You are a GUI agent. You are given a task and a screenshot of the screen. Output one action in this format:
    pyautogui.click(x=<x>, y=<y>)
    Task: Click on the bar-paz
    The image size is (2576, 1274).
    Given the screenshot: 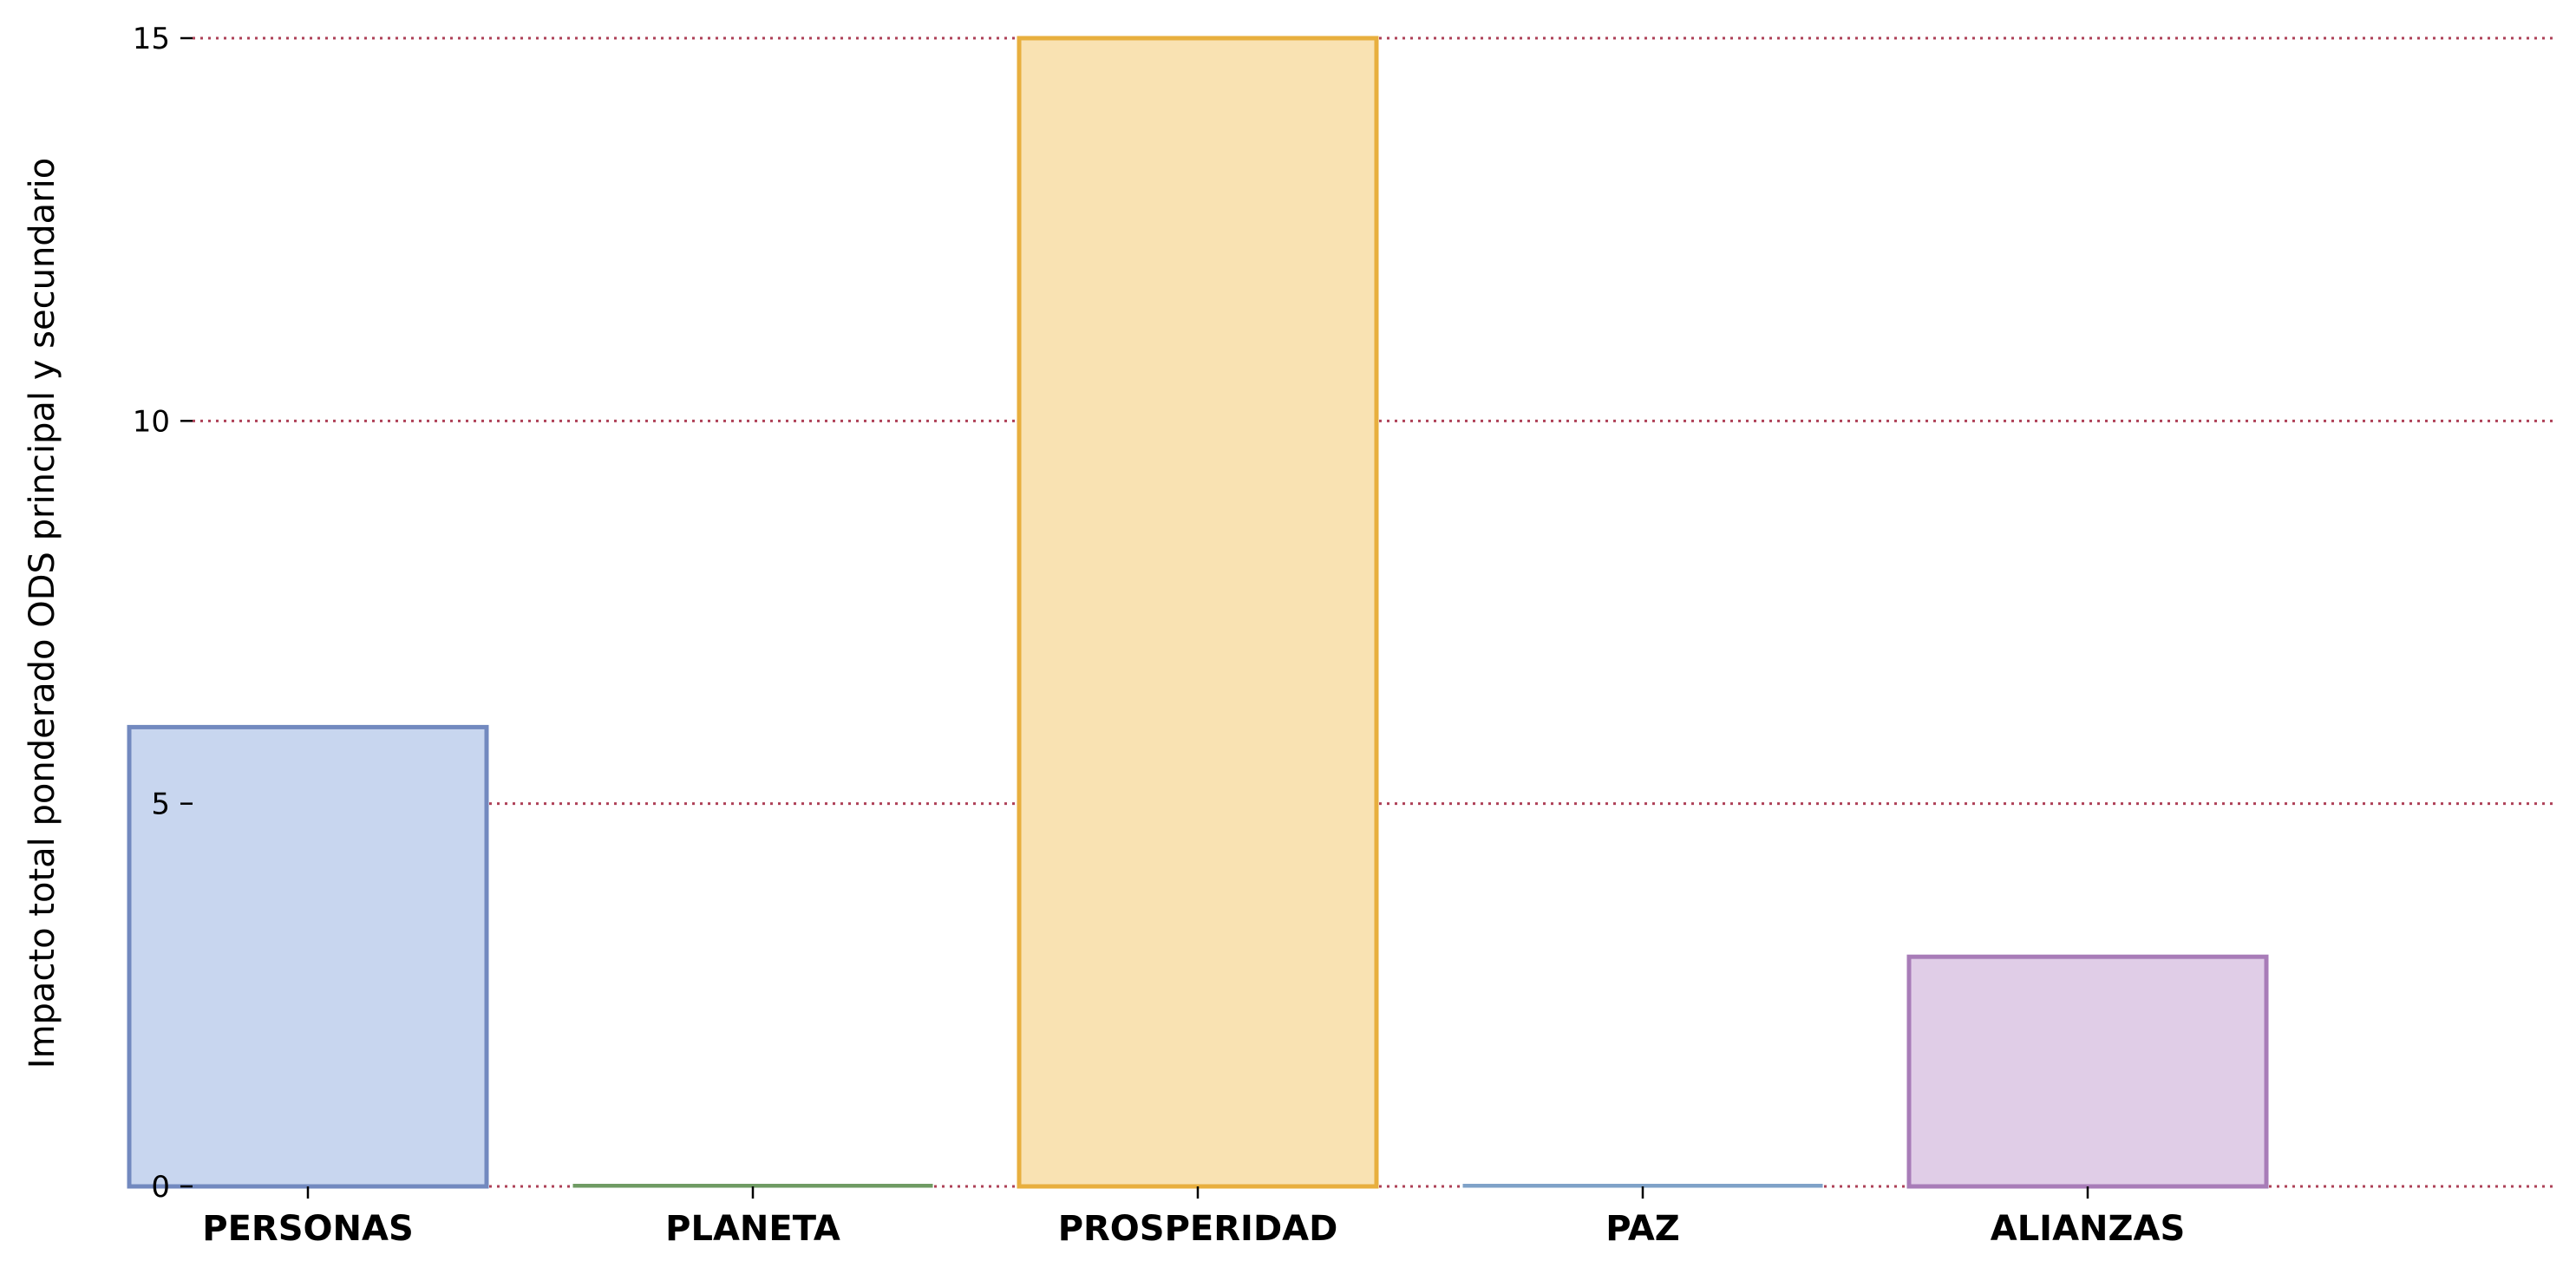 What is the action you would take?
    pyautogui.click(x=1642, y=1186)
    